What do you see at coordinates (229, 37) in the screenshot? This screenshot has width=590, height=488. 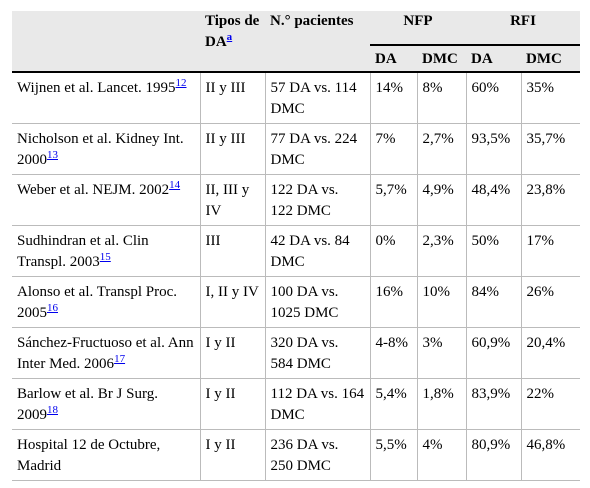 I see `footnote-link: a` at bounding box center [229, 37].